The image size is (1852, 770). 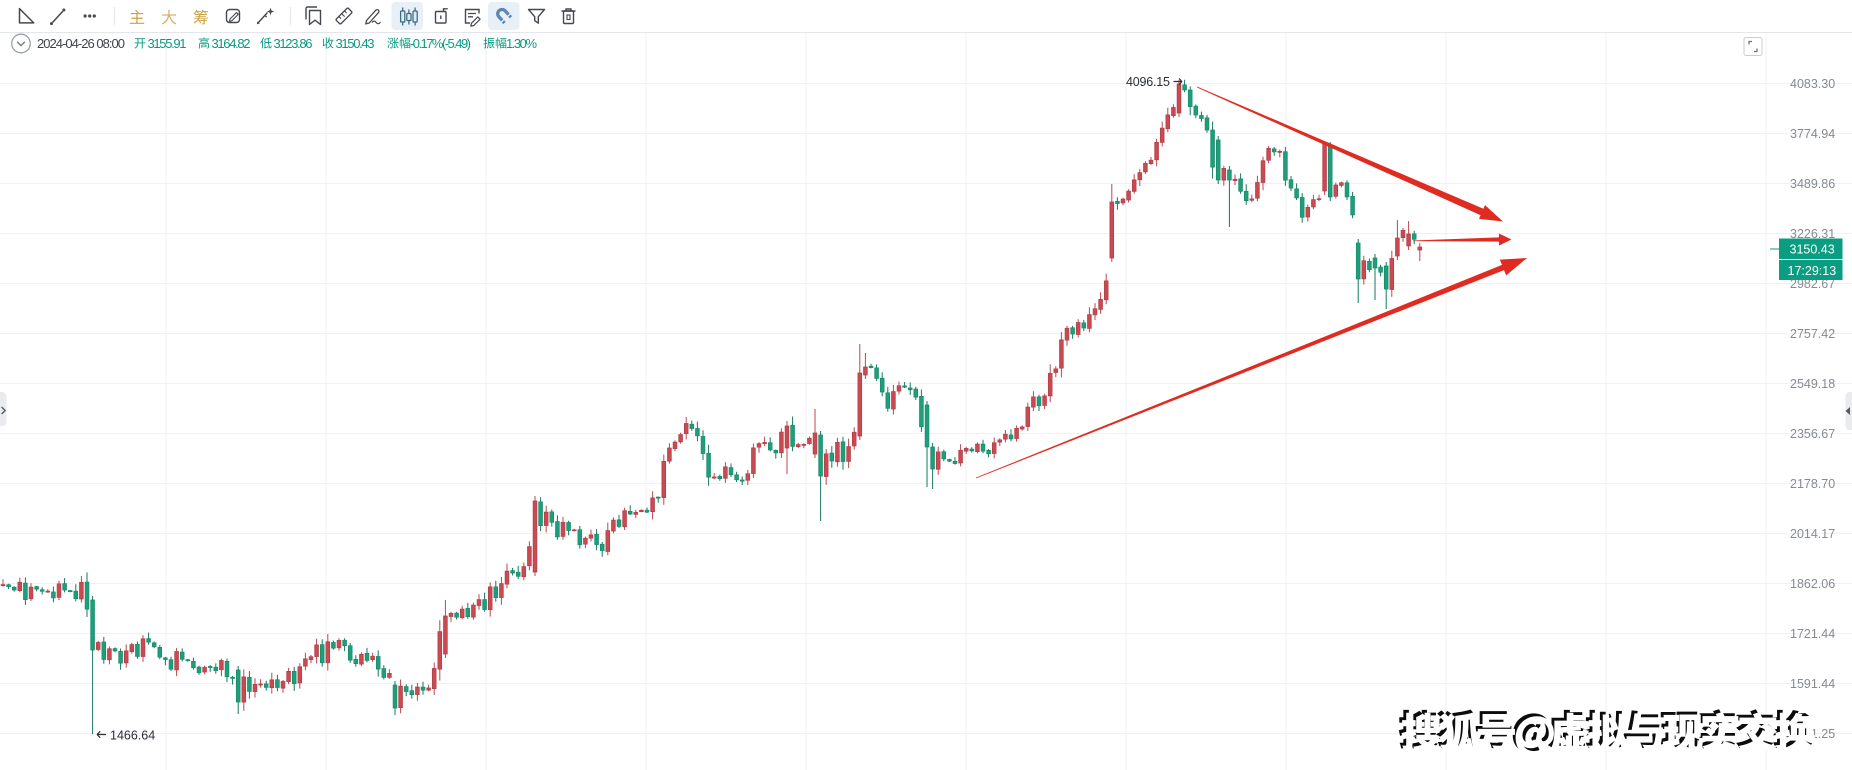 I want to click on svg-text: -0.17%(-5.49), so click(x=440, y=43).